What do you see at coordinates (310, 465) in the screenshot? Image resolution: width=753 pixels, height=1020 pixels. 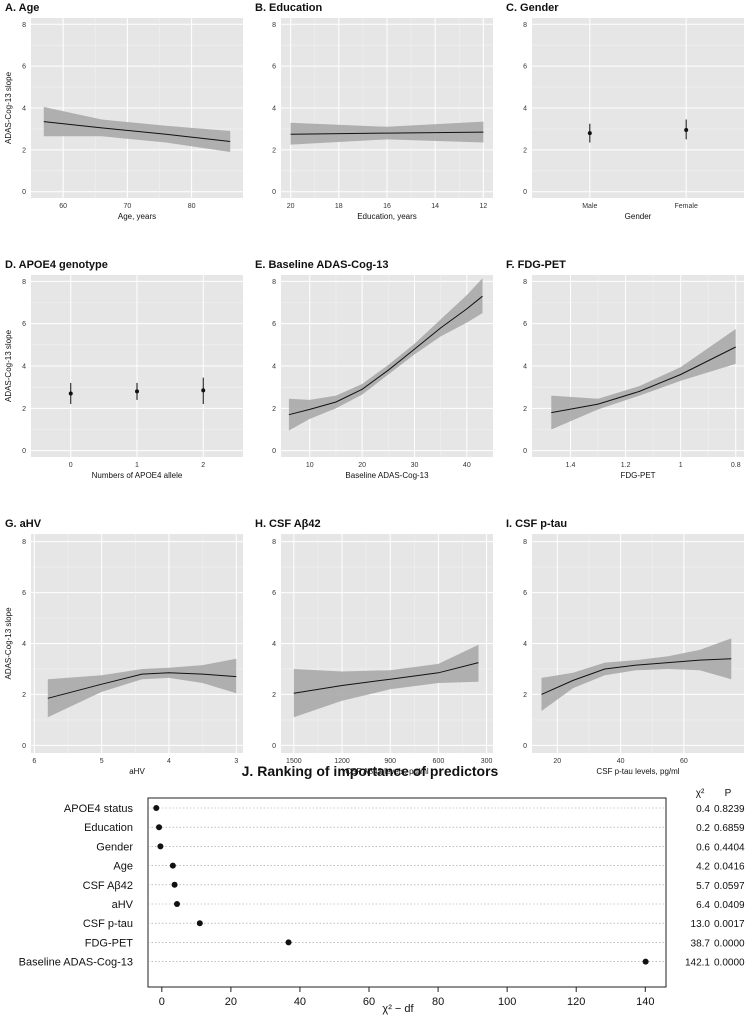 I see `x-tick-label: 10` at bounding box center [310, 465].